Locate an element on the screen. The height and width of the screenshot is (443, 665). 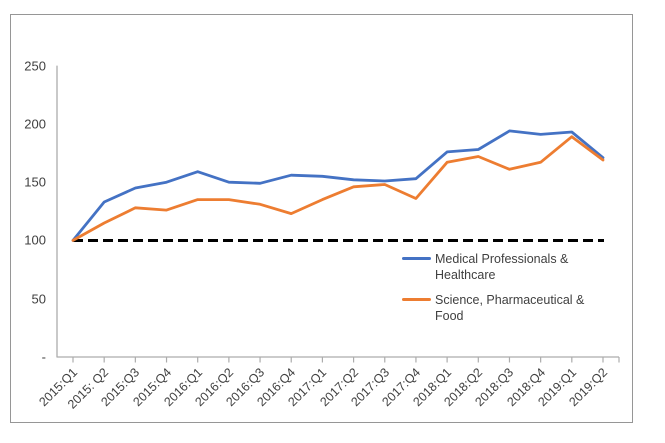
y-tick-label: 250 is located at coordinates (35, 66).